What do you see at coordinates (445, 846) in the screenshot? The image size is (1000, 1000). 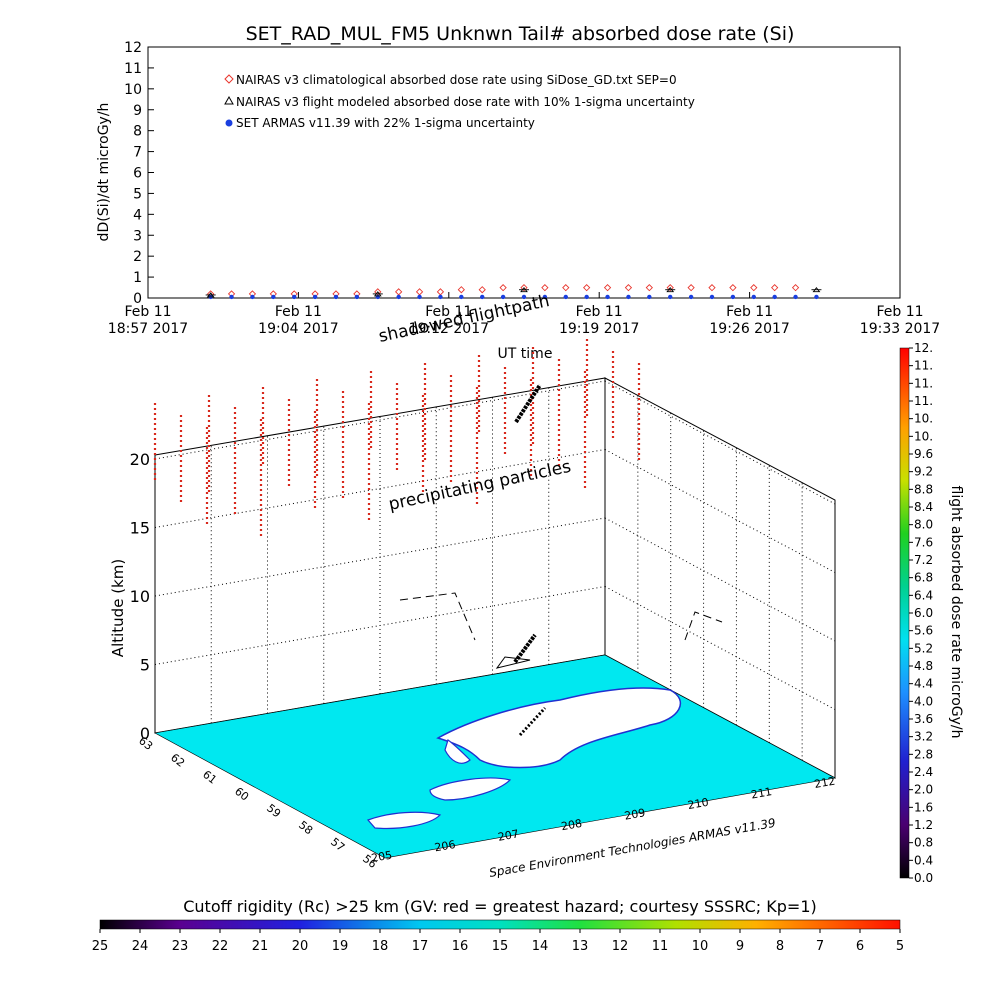 I see `longitude-tick-label: 206` at bounding box center [445, 846].